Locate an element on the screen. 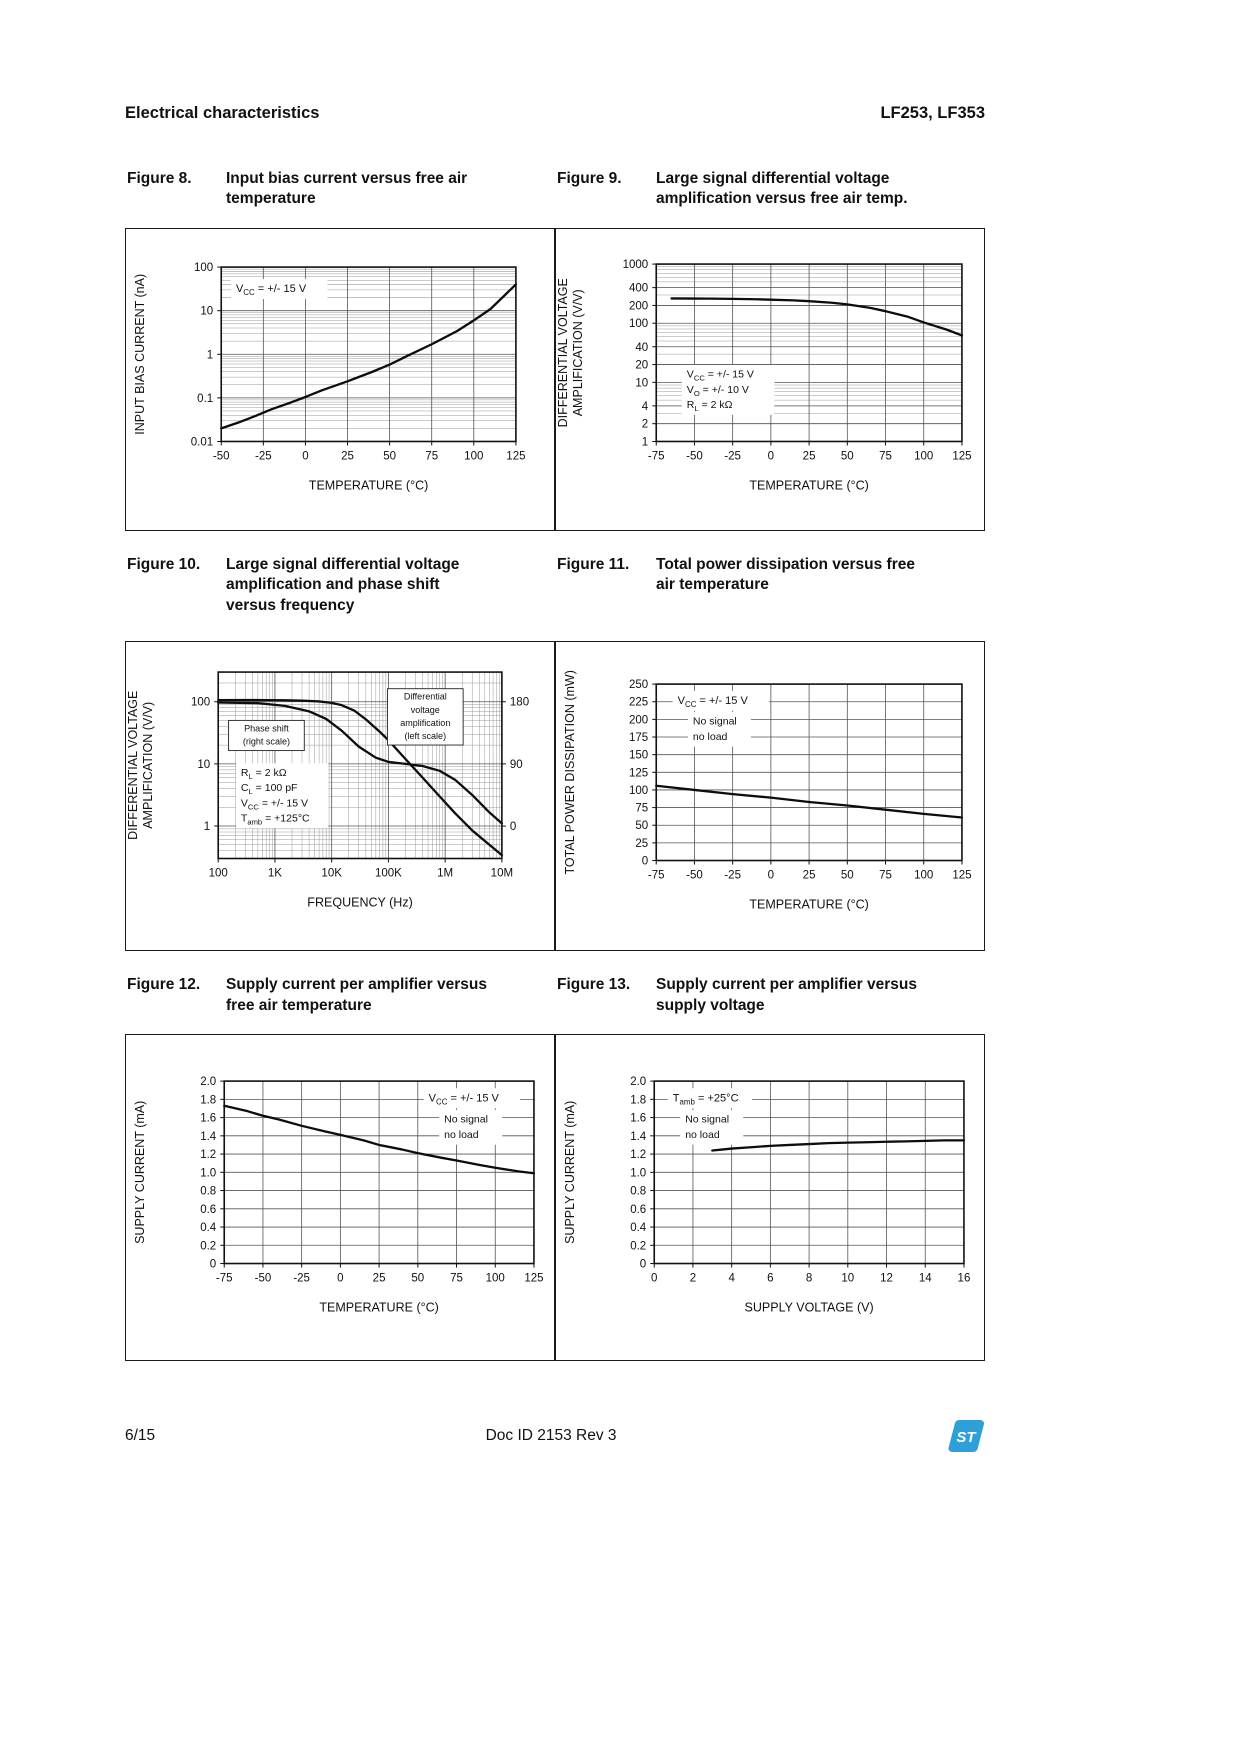 This screenshot has width=1240, height=1754. svg-text: 16 is located at coordinates (964, 1279).